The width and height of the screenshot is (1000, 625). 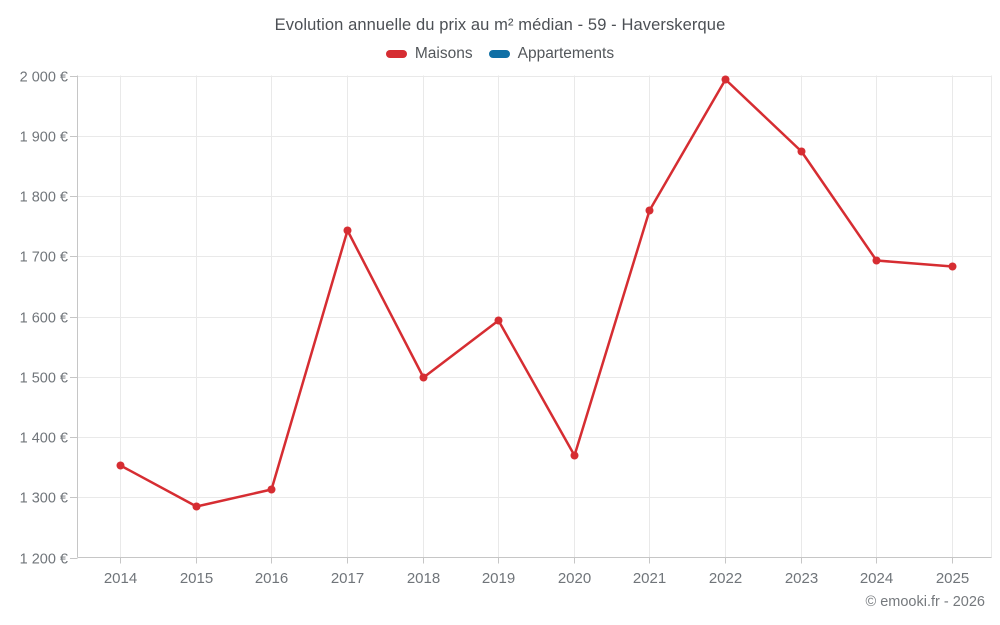 What do you see at coordinates (44, 439) in the screenshot?
I see `y-axis-label: 1 400 €` at bounding box center [44, 439].